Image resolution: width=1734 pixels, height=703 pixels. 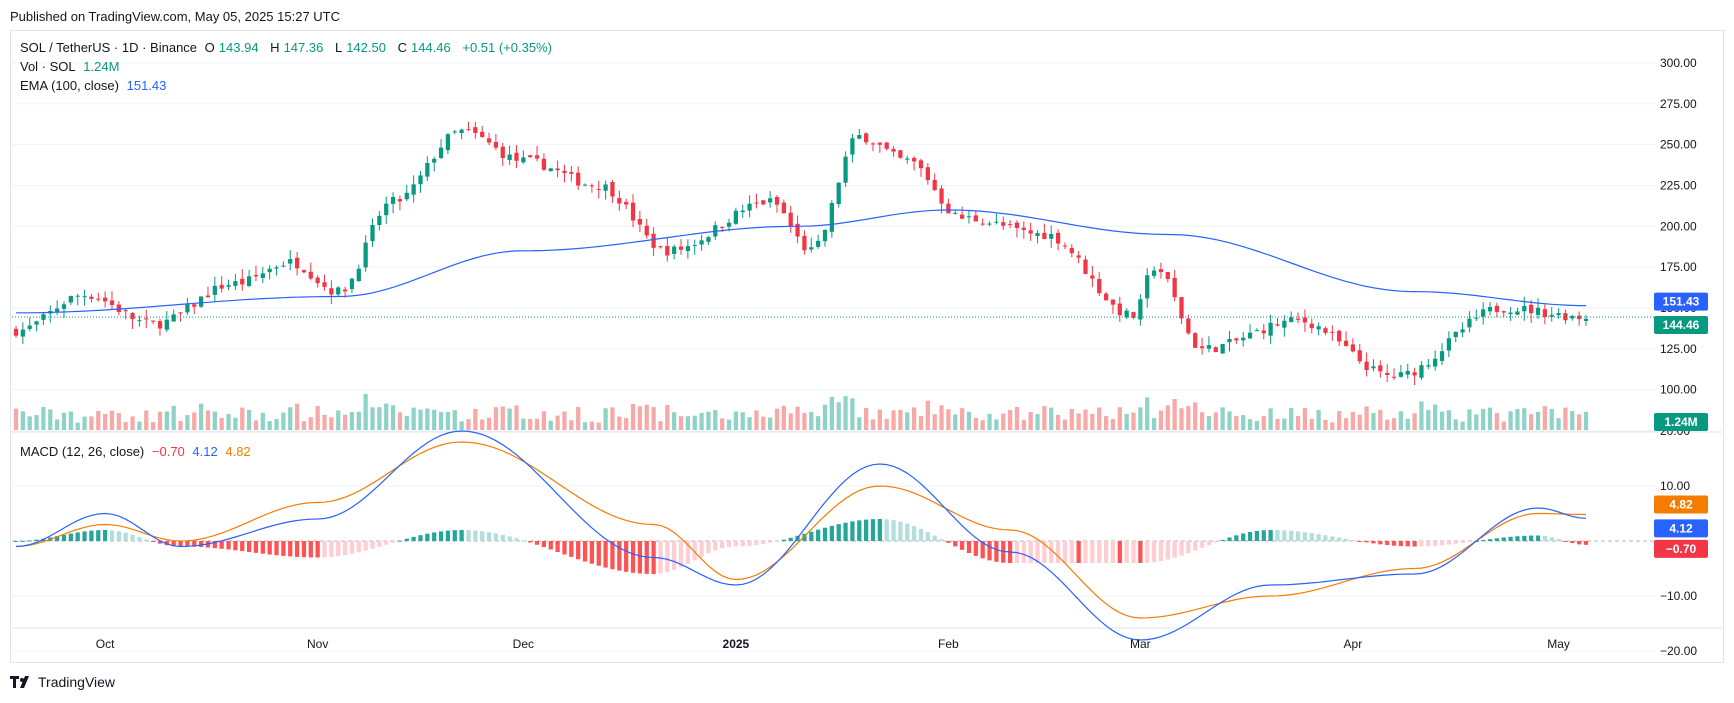 I want to click on legend-macd: MACD (12, 26, close) −0.70 4.12 4.82, so click(x=137, y=451).